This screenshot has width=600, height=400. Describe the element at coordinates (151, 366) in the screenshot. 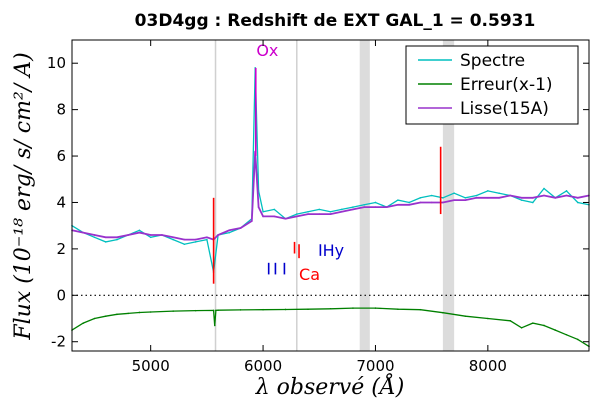

I see `x-tick-label: 5000` at that location.